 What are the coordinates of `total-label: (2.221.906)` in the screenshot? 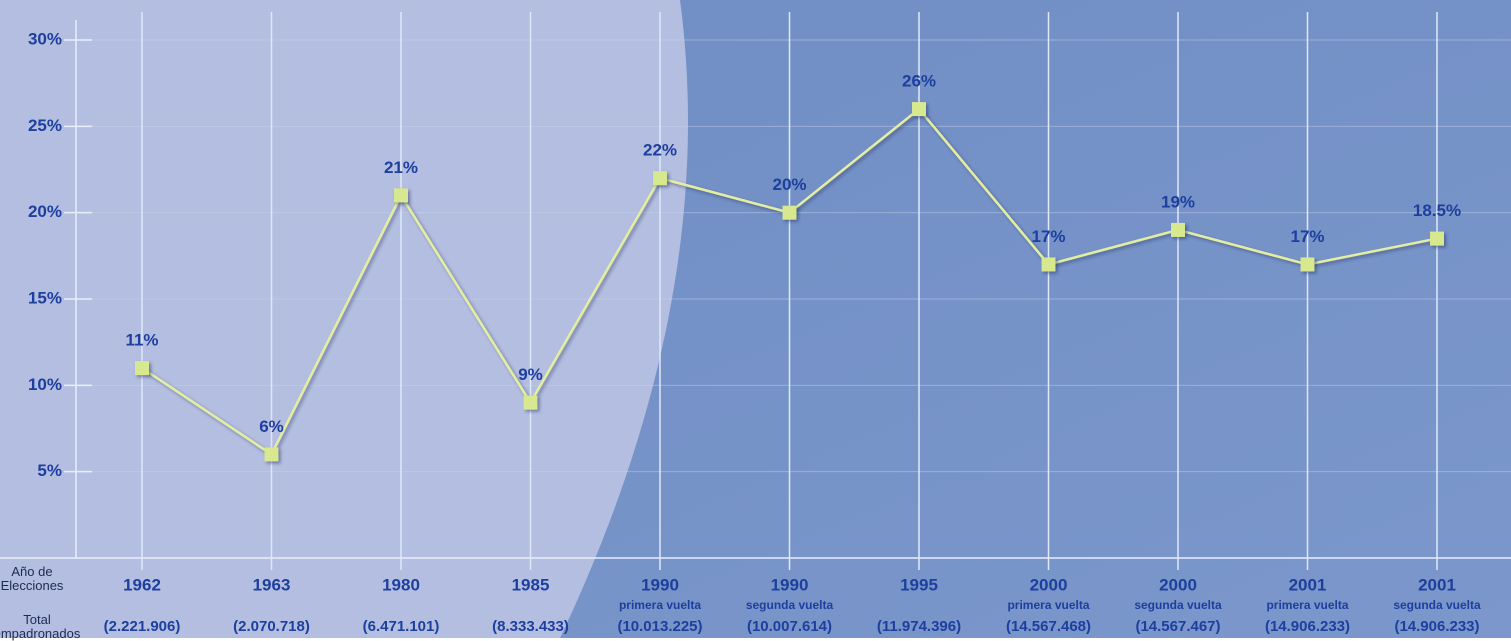 It's located at (142, 626).